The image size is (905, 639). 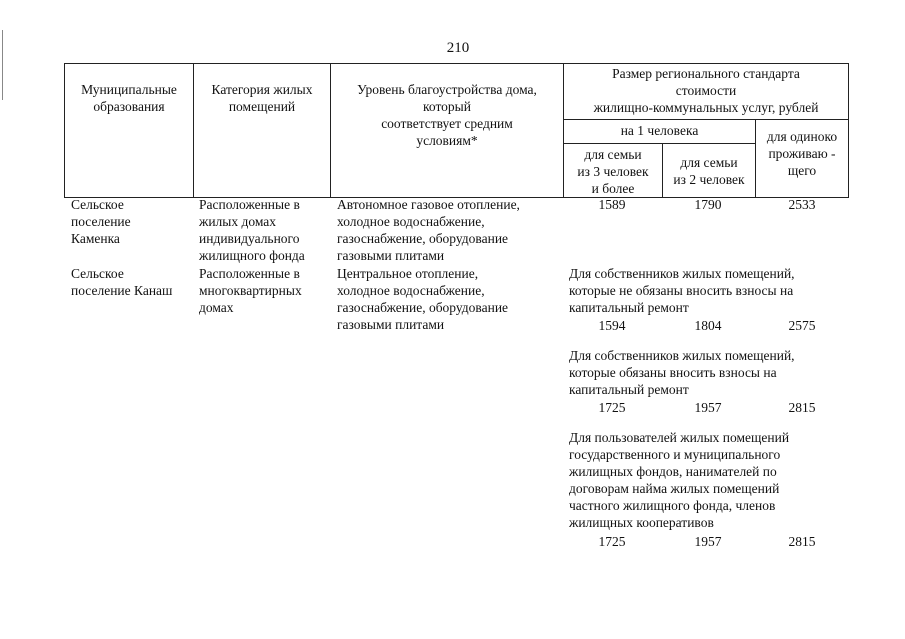 What do you see at coordinates (447, 123) in the screenshot?
I see `header-text: соответствует средним` at bounding box center [447, 123].